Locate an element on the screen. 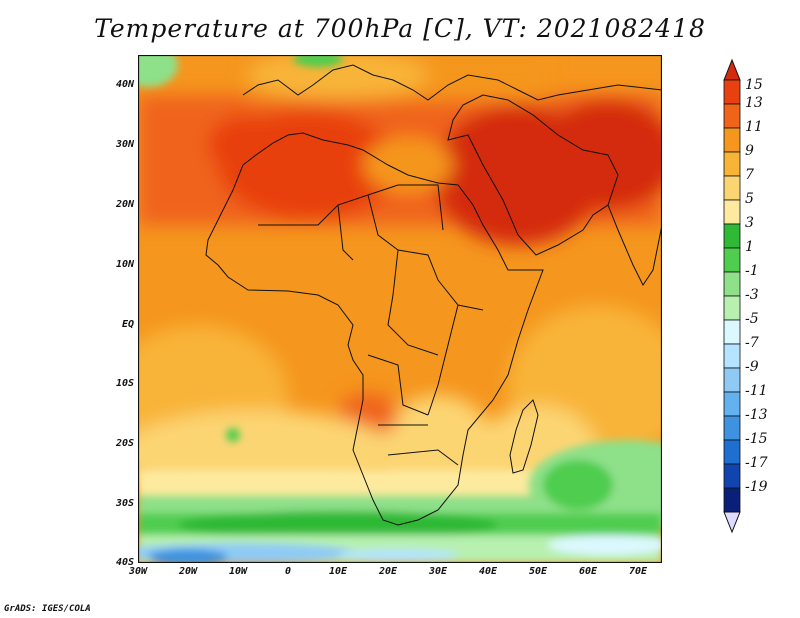  colorbar-tick-label: 13 is located at coordinates (754, 103).